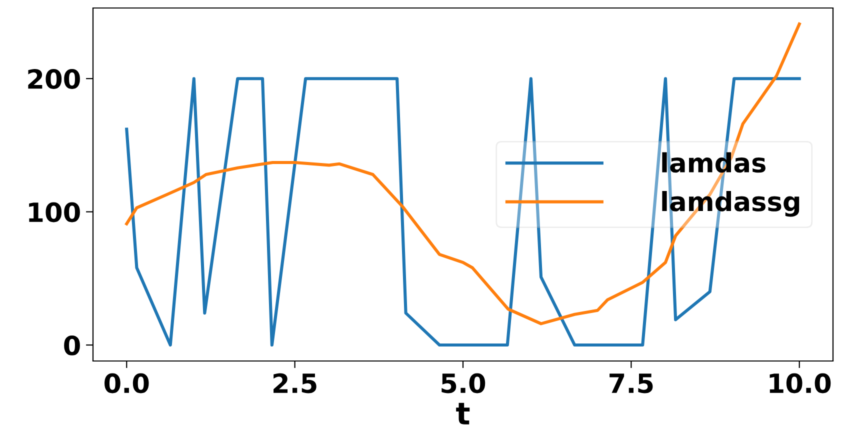  What do you see at coordinates (464, 383) in the screenshot?
I see `x-tick-label: 5.0` at bounding box center [464, 383].